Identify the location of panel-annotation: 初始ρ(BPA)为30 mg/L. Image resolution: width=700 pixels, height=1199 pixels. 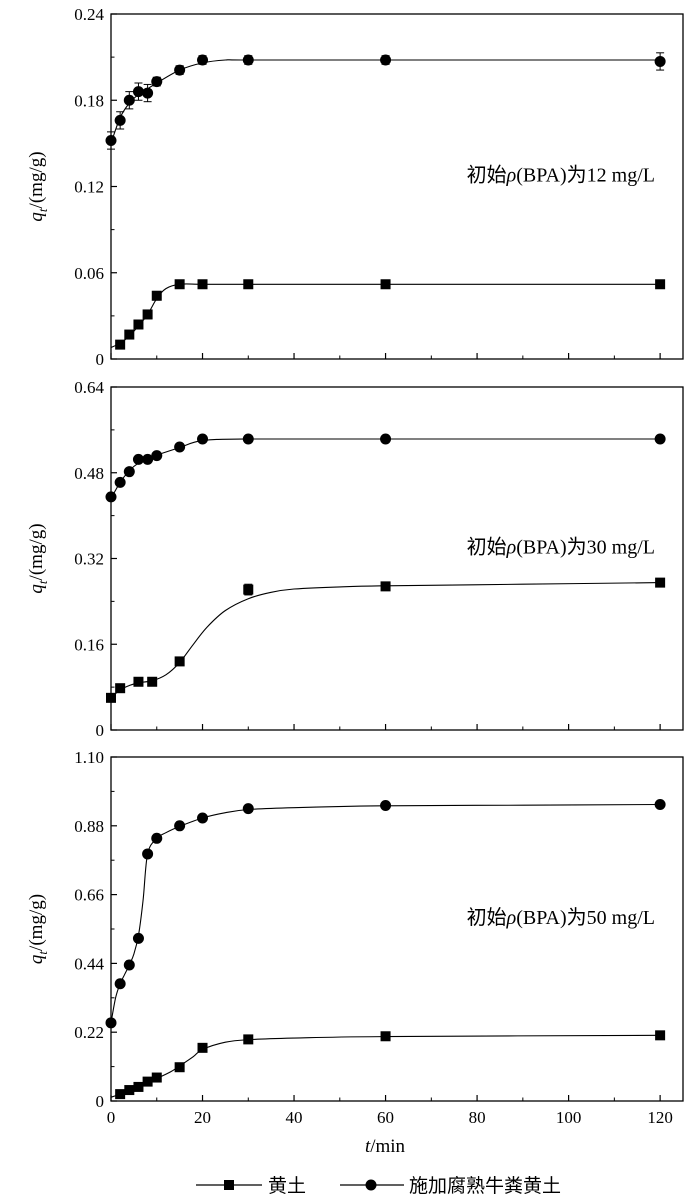
(561, 546).